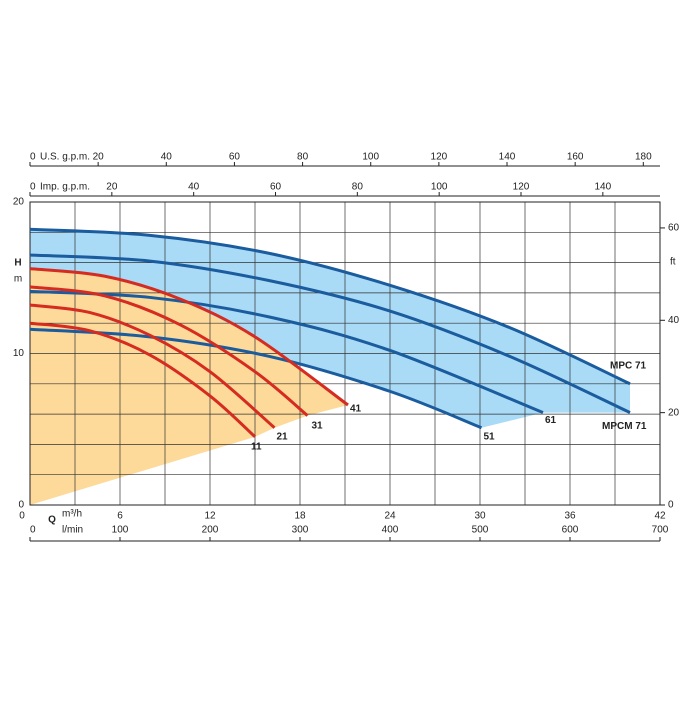 The height and width of the screenshot is (705, 700). I want to click on curve-label: 11, so click(256, 446).